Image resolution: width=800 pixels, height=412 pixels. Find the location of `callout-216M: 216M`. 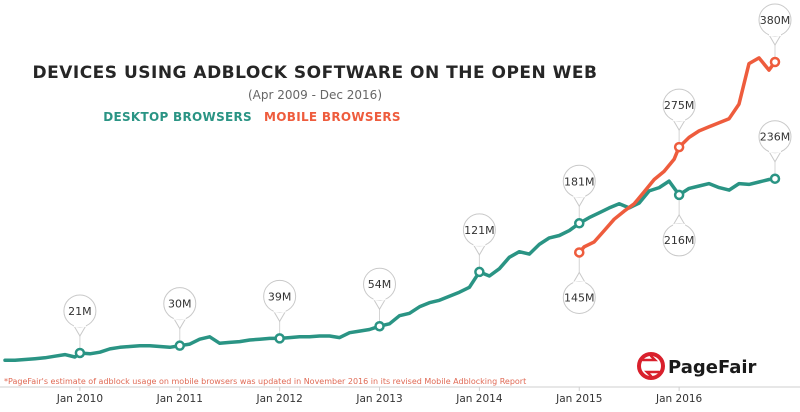

callout-216M: 216M is located at coordinates (679, 225).